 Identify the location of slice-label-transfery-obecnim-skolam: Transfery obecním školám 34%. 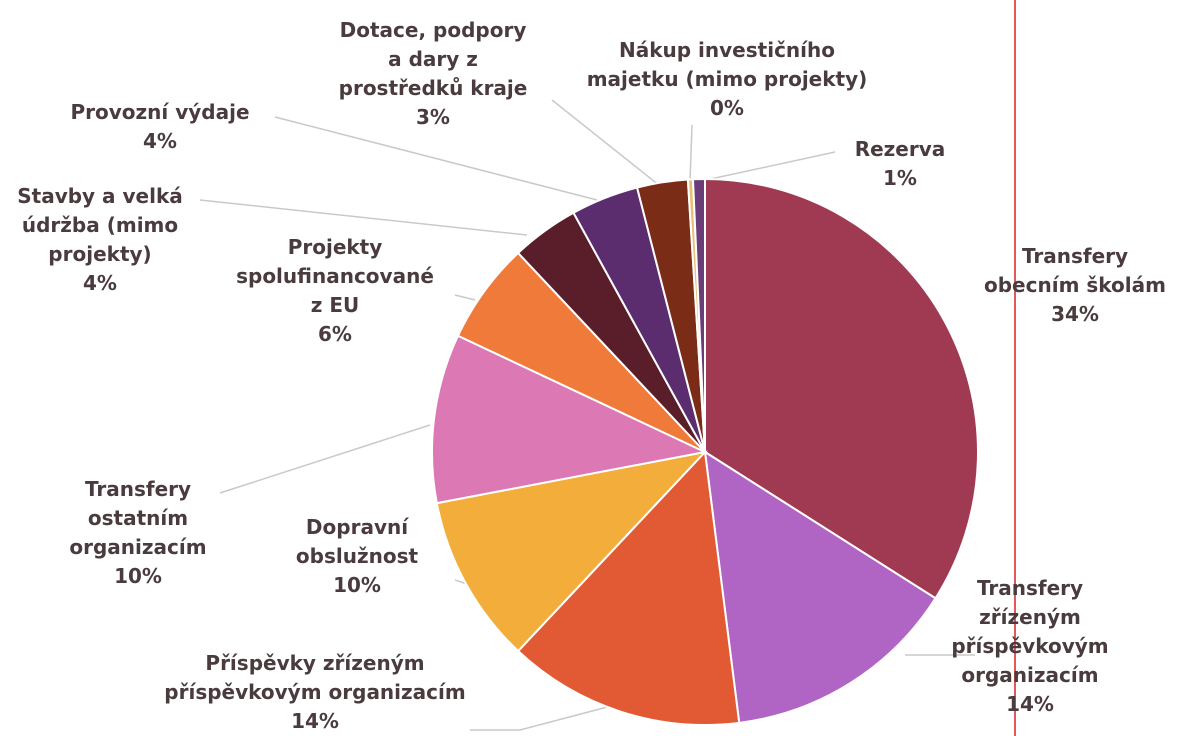
(1075, 285).